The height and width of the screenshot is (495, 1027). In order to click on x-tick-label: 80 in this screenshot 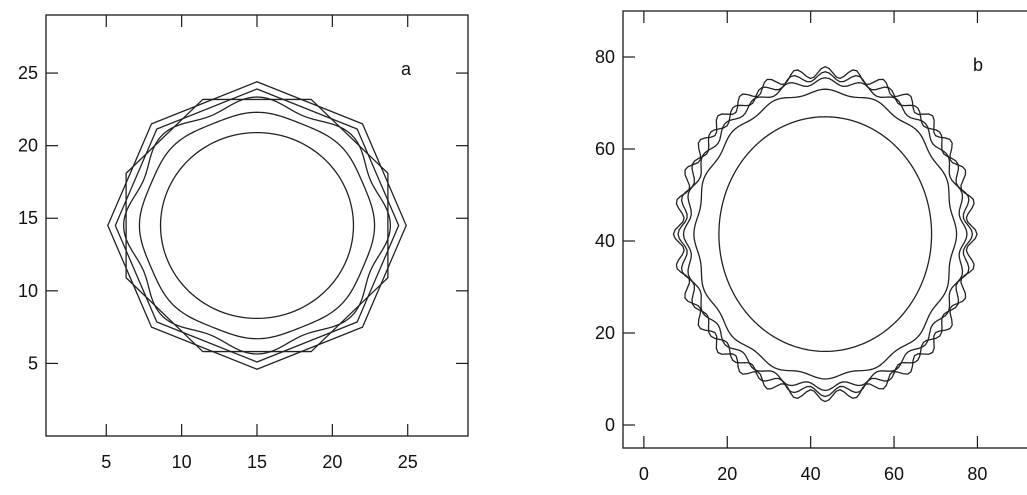, I will do `click(977, 474)`.